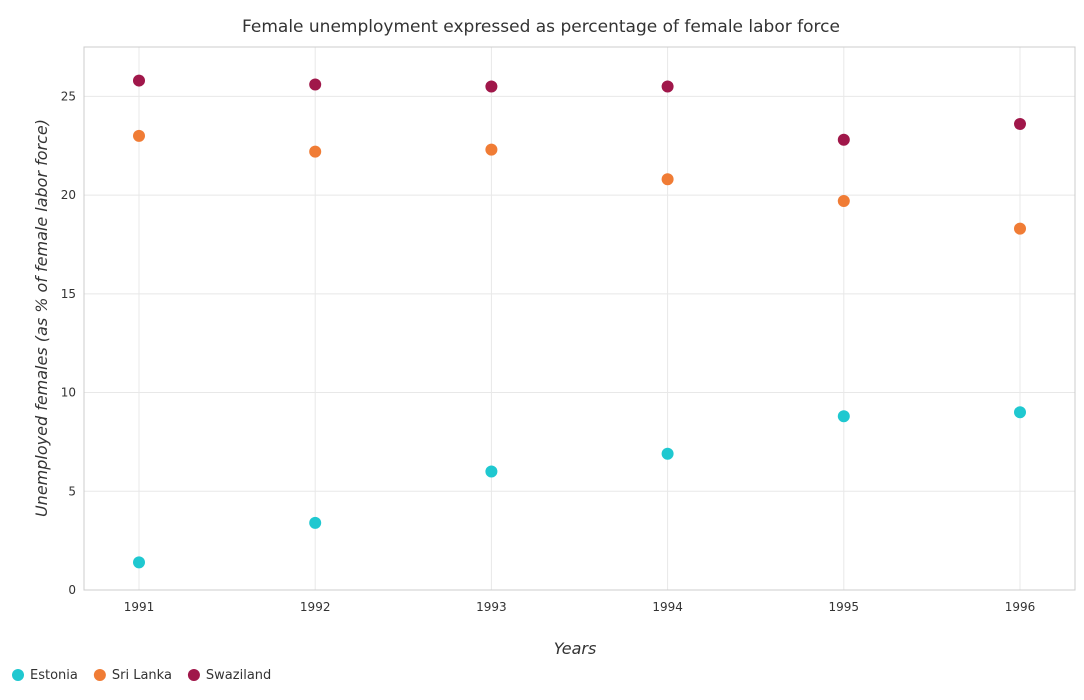 Image resolution: width=1084 pixels, height=700 pixels. I want to click on point-sri-lanka-1996, so click(1020, 228).